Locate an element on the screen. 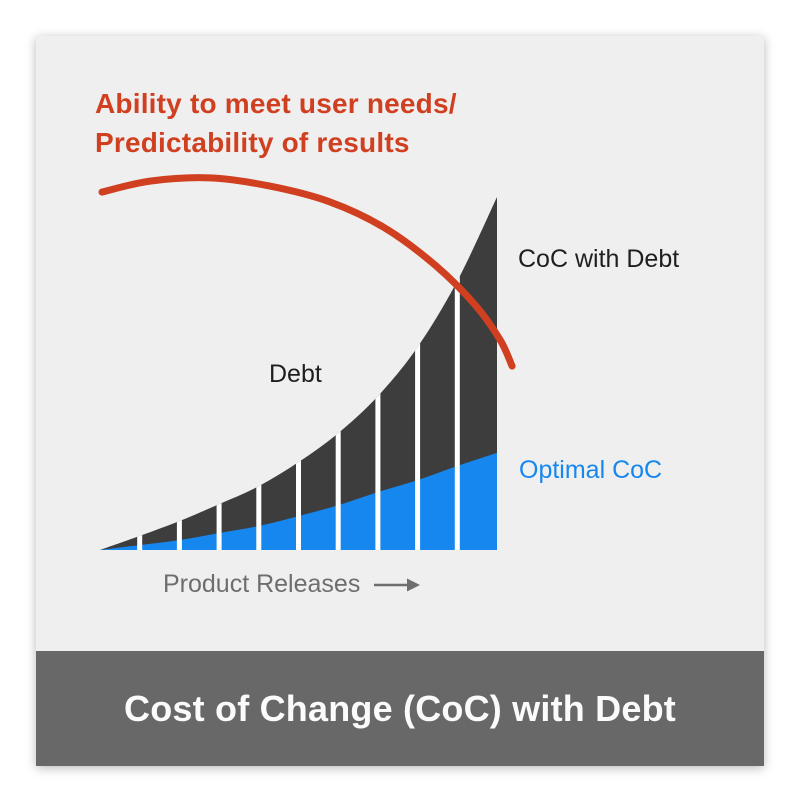 This screenshot has height=801, width=800. annotation-title-line1: Ability to meet user needs/ is located at coordinates (276, 103).